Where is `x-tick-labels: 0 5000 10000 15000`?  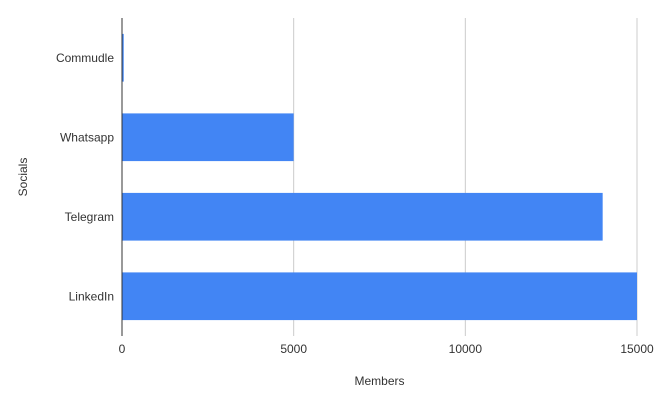 x-tick-labels: 0 5000 10000 15000 is located at coordinates (386, 349).